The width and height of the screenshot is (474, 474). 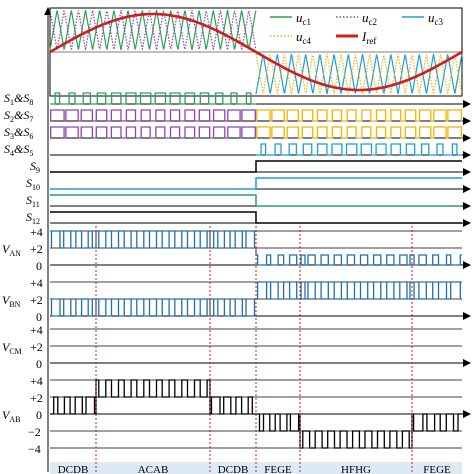 What do you see at coordinates (256, 166) in the screenshot?
I see `signal-s9` at bounding box center [256, 166].